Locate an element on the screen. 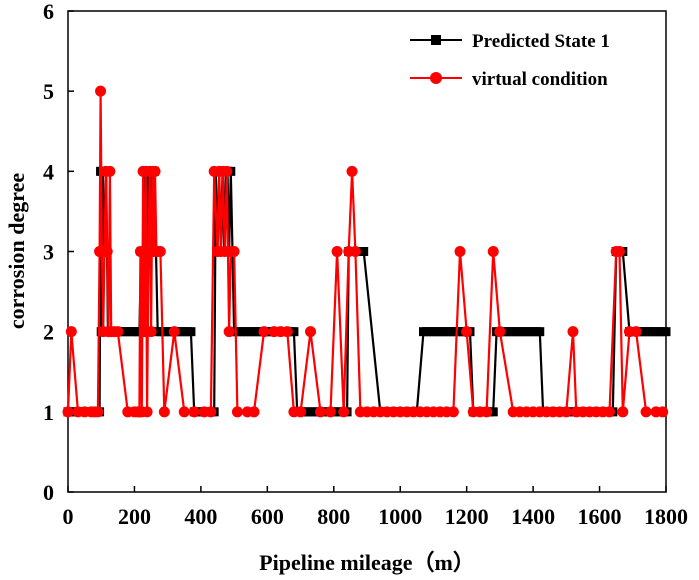  y-tick-label: 4 is located at coordinates (48, 171).